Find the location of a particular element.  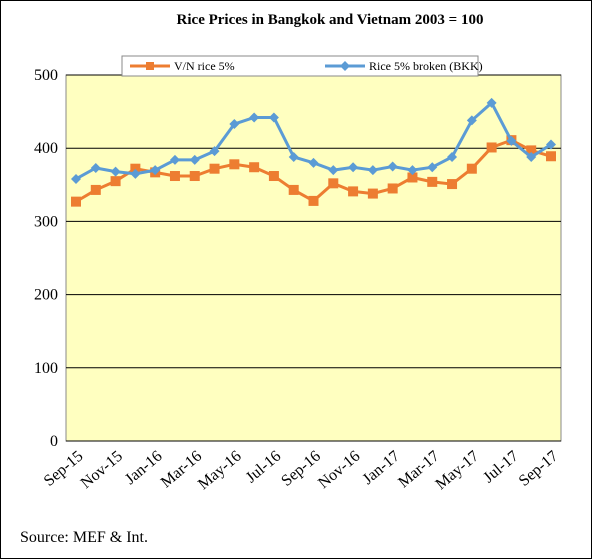

legend-label: V/N rice 5% is located at coordinates (204, 66).